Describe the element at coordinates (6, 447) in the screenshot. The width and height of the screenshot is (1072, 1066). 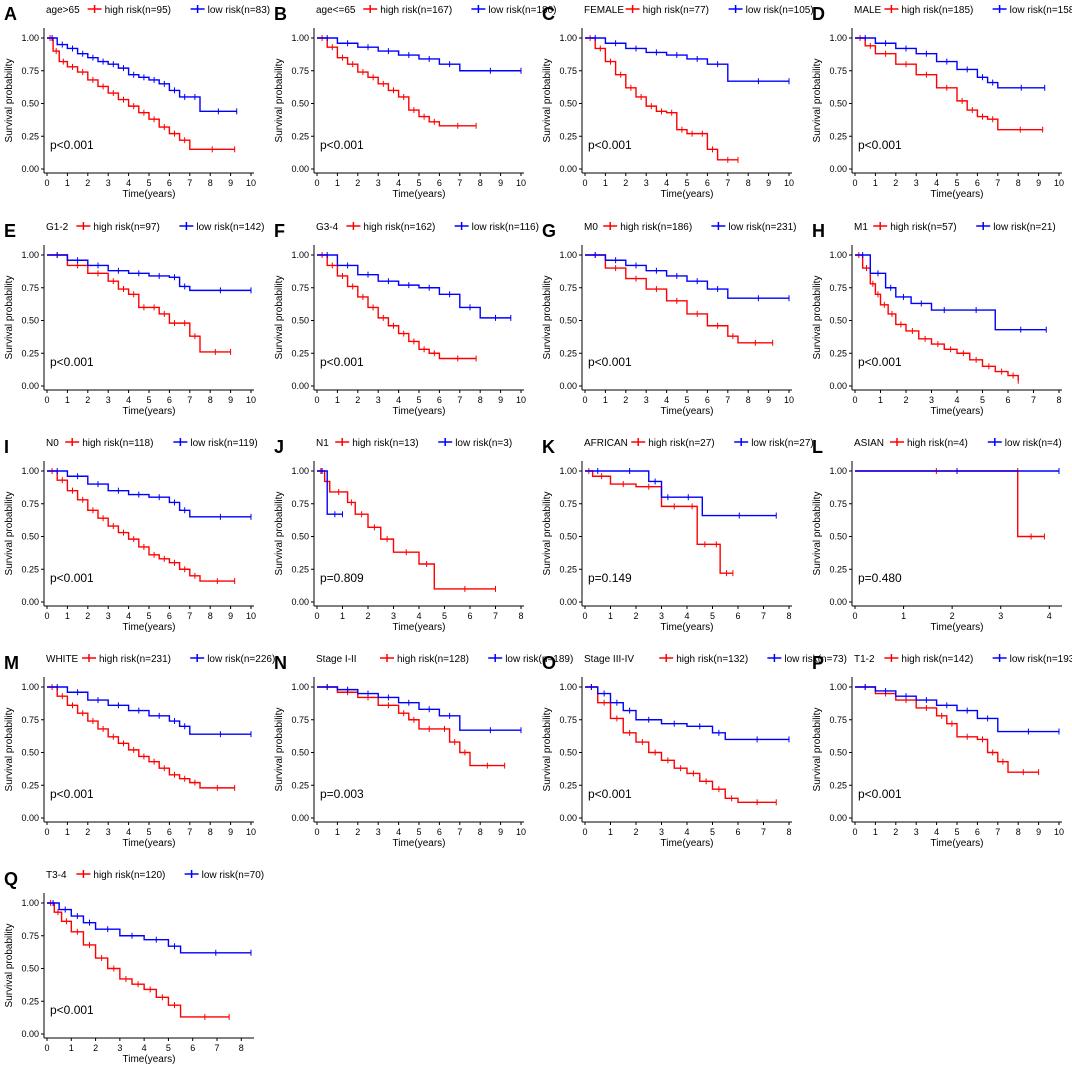
I see `panel-letter: I` at that location.